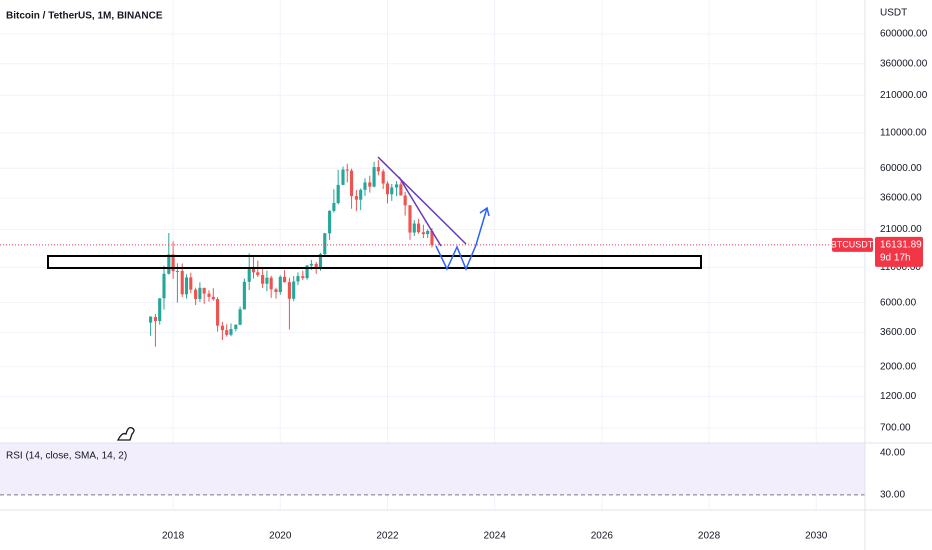  What do you see at coordinates (901, 245) in the screenshot?
I see `last-price-label: 16131.89` at bounding box center [901, 245].